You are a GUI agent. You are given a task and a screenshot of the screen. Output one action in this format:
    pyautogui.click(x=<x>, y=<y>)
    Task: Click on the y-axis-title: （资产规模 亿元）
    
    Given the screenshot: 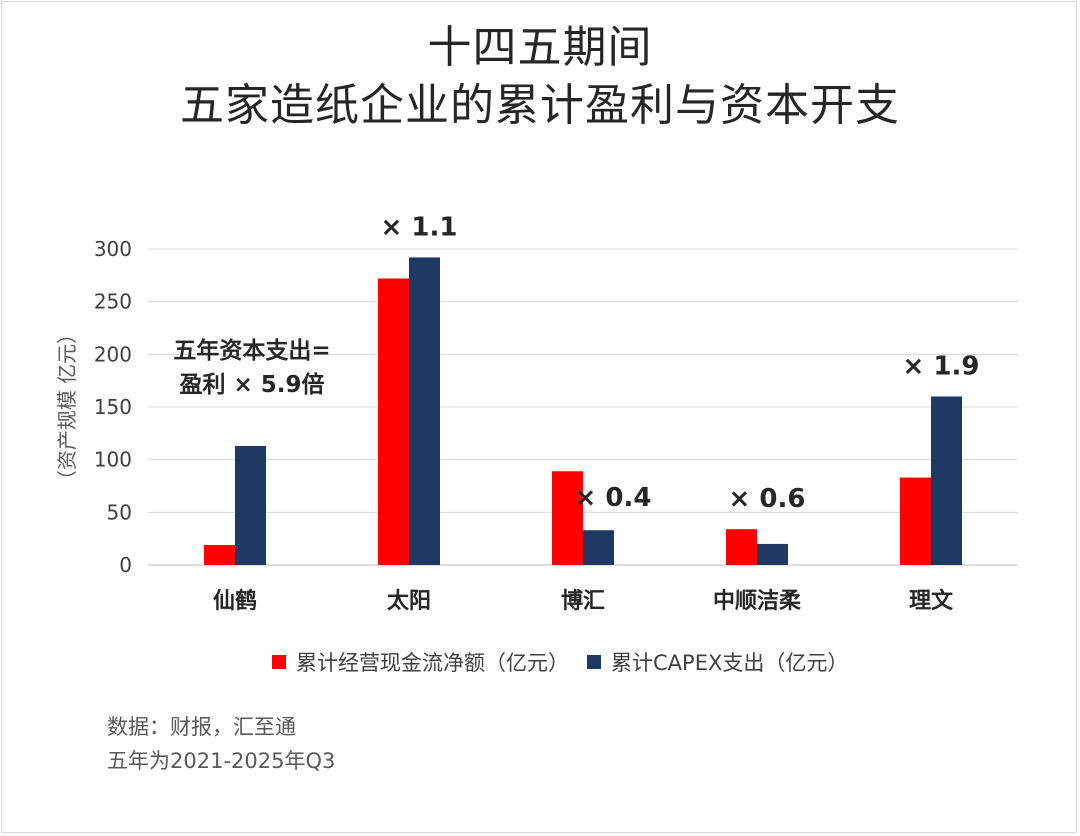 What is the action you would take?
    pyautogui.click(x=67, y=407)
    